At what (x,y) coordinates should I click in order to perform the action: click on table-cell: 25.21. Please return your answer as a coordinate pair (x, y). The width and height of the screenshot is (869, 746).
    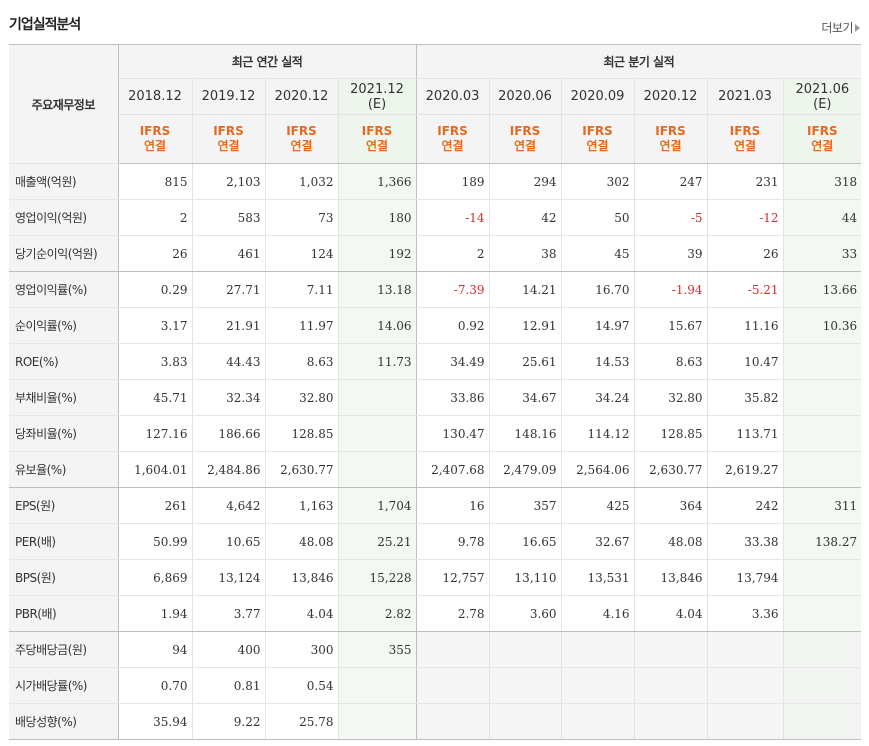
    Looking at the image, I should click on (377, 541).